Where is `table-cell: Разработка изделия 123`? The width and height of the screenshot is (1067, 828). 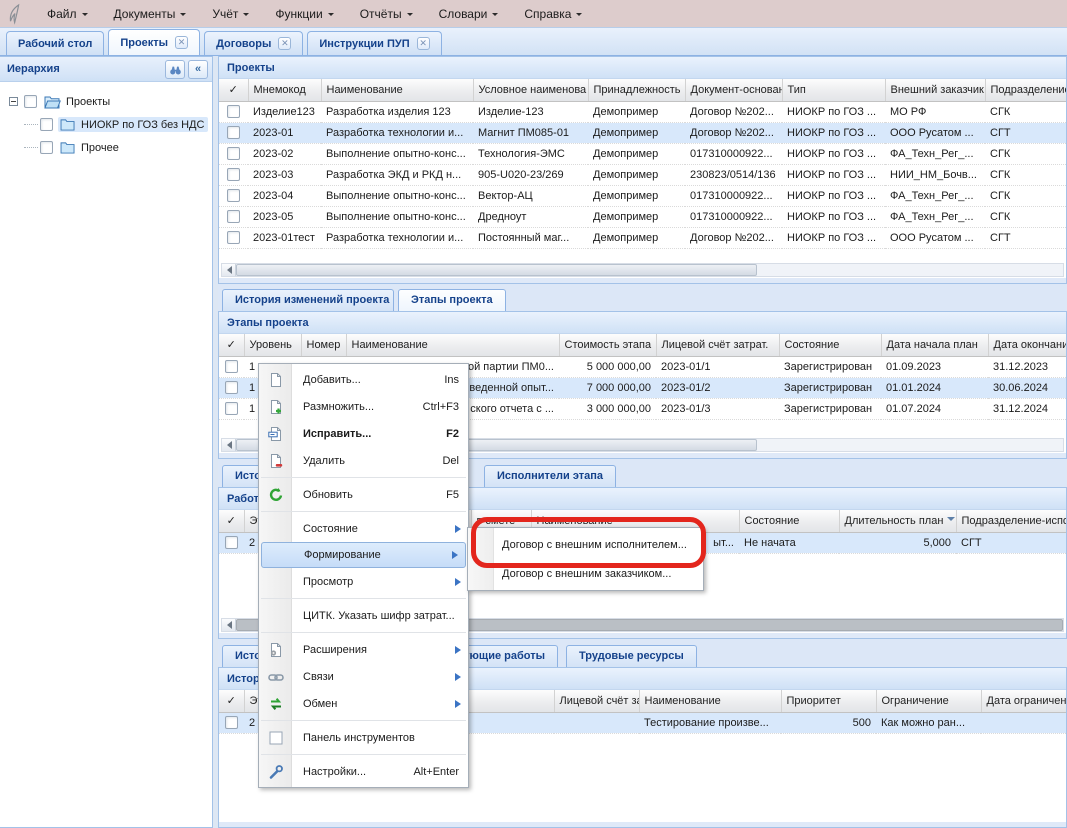
table-cell: Разработка изделия 123 is located at coordinates (397, 112).